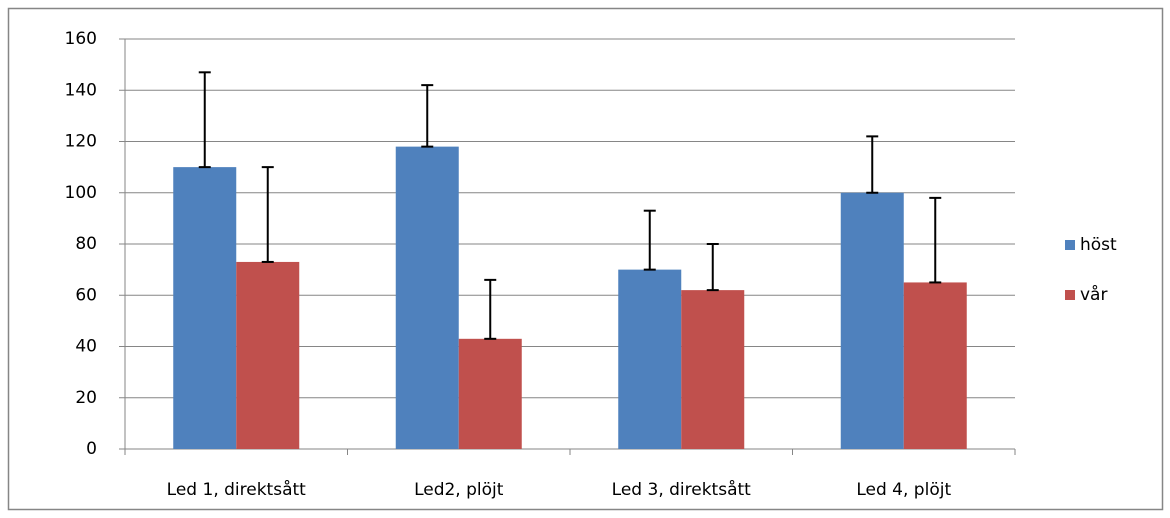 This screenshot has width=1170, height=518. Describe the element at coordinates (86, 244) in the screenshot. I see `y-tick-label: 80` at that location.